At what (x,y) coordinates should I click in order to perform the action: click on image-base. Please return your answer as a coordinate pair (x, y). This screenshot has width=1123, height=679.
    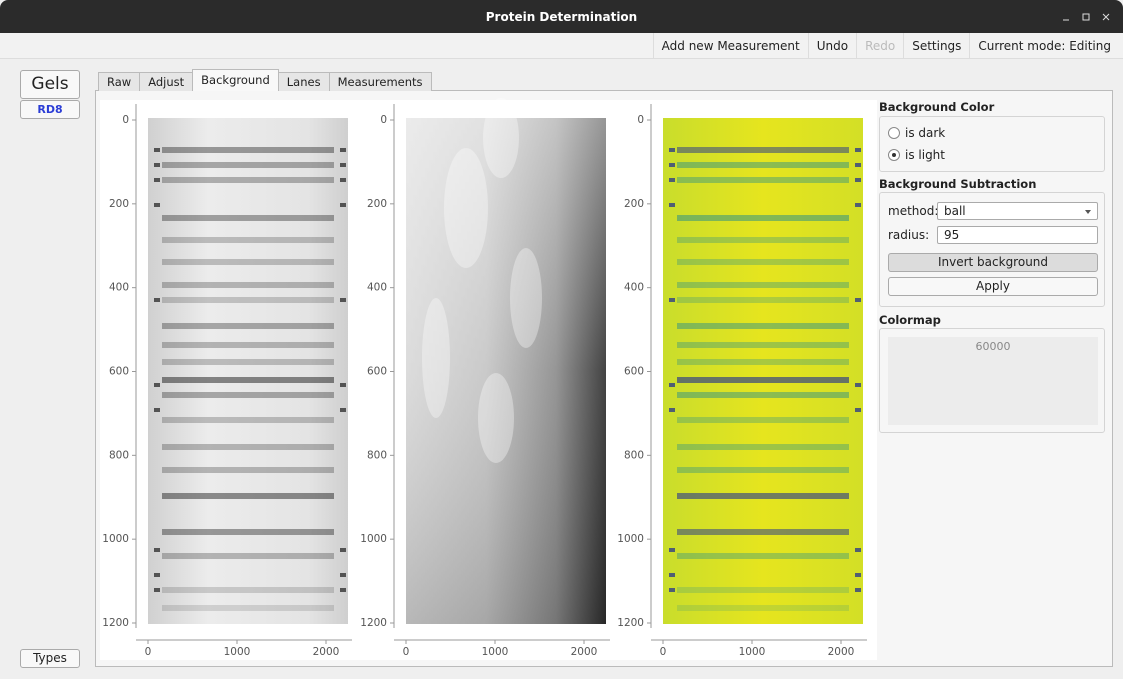
    Looking at the image, I should click on (763, 371).